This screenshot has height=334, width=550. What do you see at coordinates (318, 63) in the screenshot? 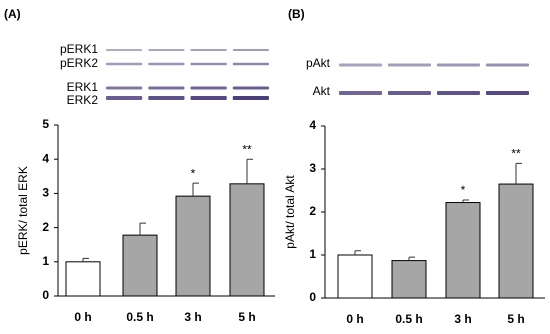
I see `blot-label: pAkt` at bounding box center [318, 63].